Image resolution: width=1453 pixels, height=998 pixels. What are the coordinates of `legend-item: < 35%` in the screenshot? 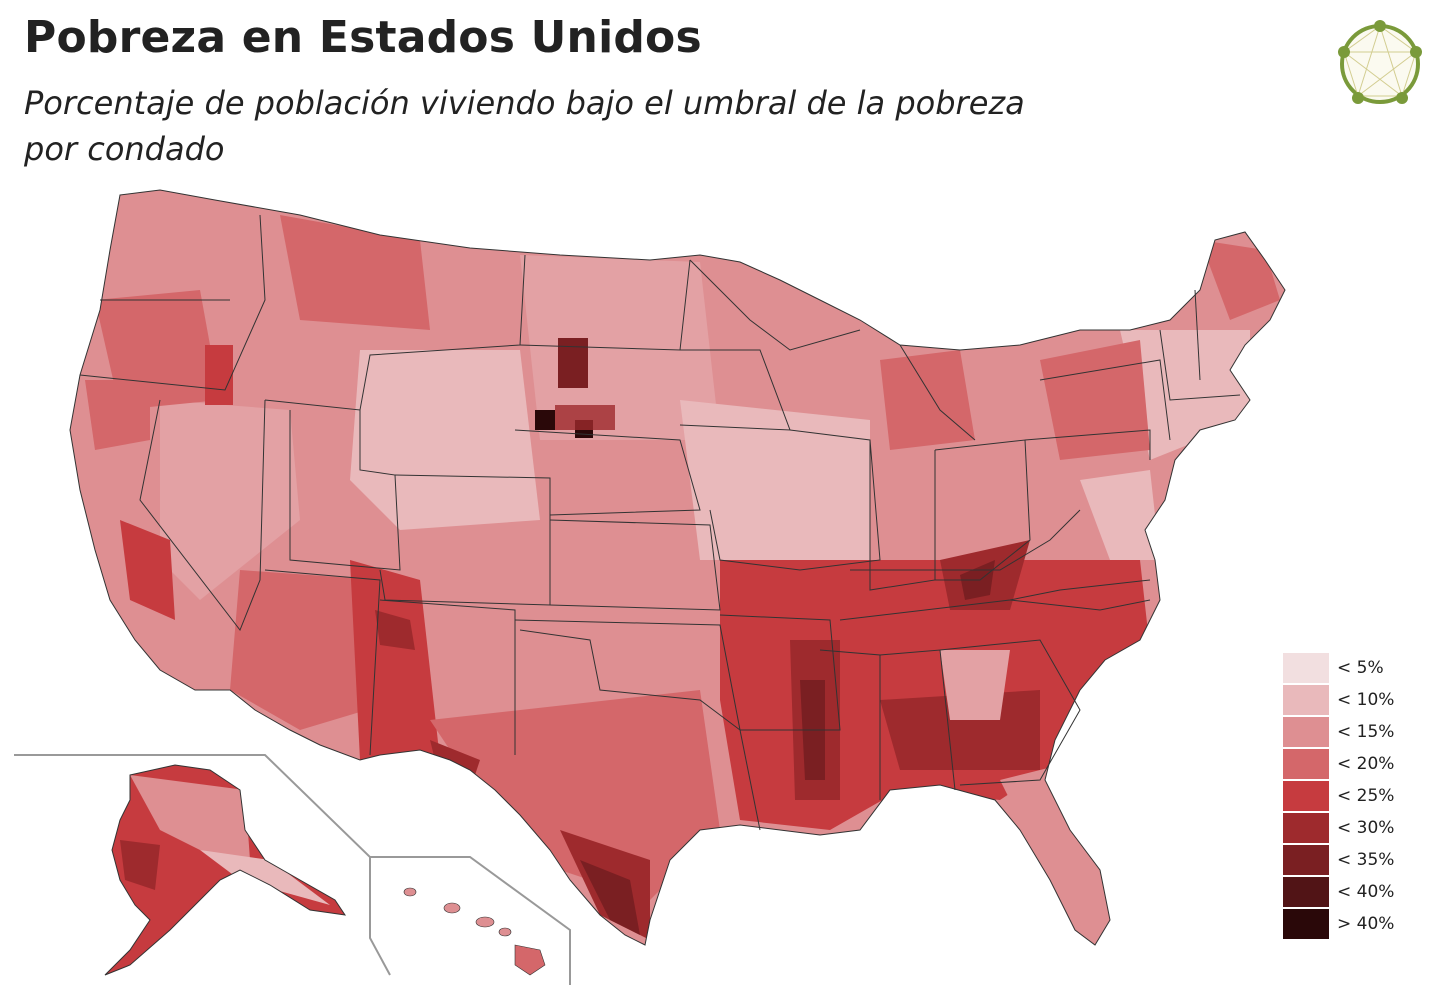 It's located at (1348, 860).